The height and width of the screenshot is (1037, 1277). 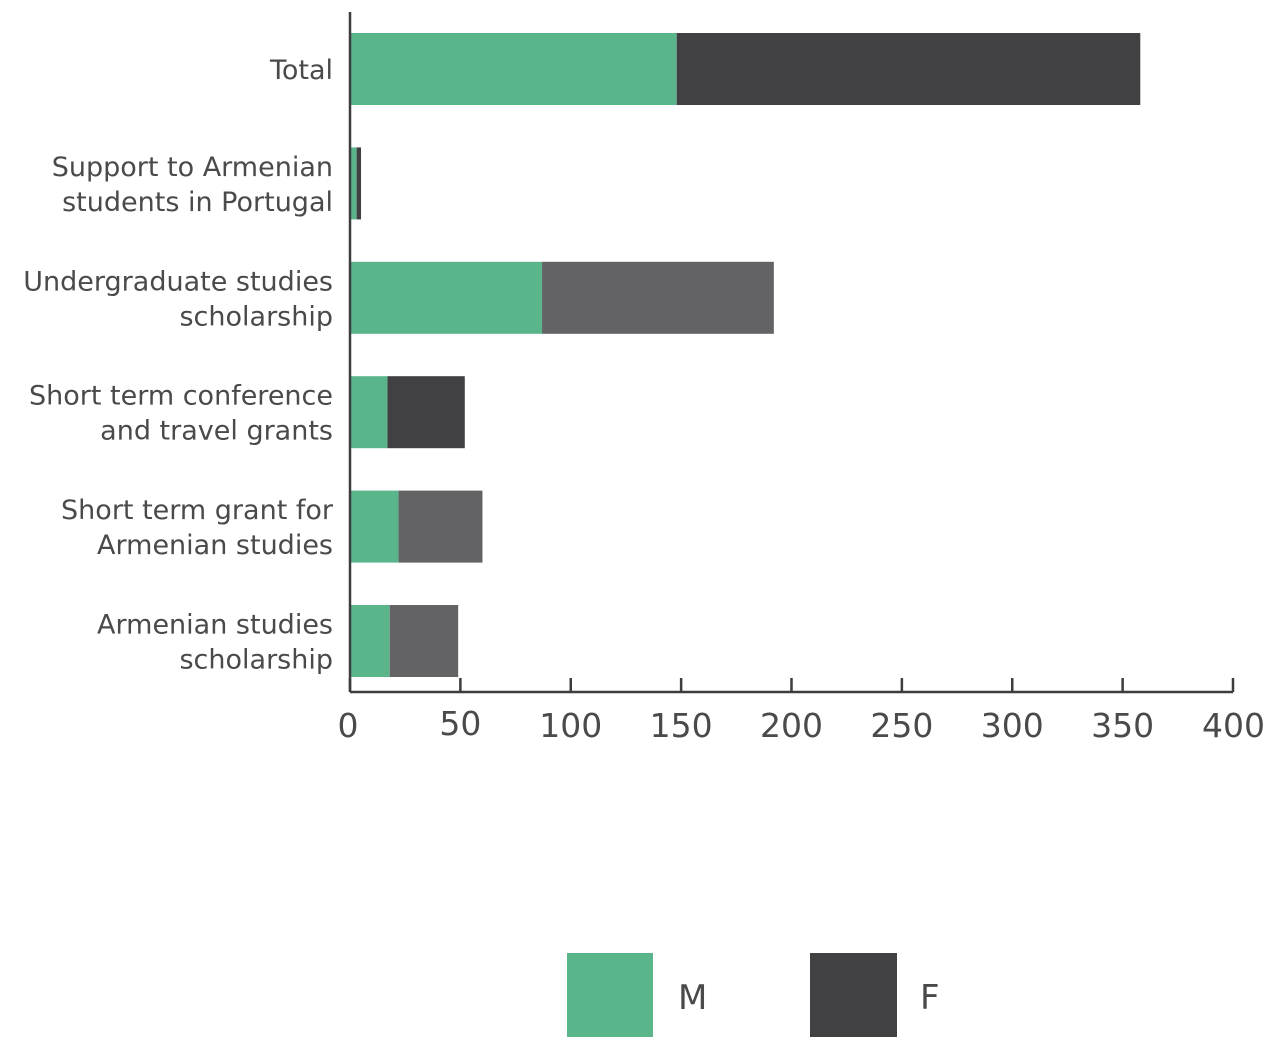 I want to click on x-tick-label: 250, so click(x=901, y=725).